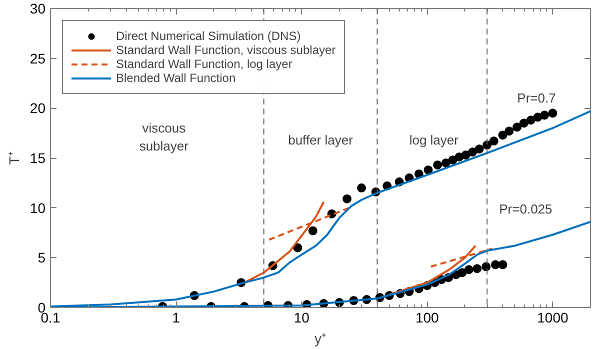 The height and width of the screenshot is (349, 594). Describe the element at coordinates (38, 108) in the screenshot. I see `y-tick-label: 20` at that location.